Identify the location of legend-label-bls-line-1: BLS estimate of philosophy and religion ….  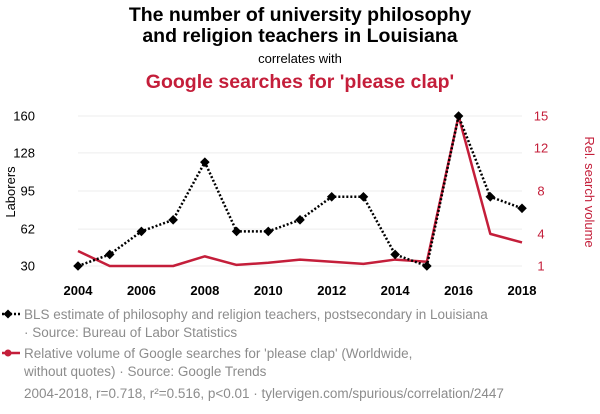
(256, 314).